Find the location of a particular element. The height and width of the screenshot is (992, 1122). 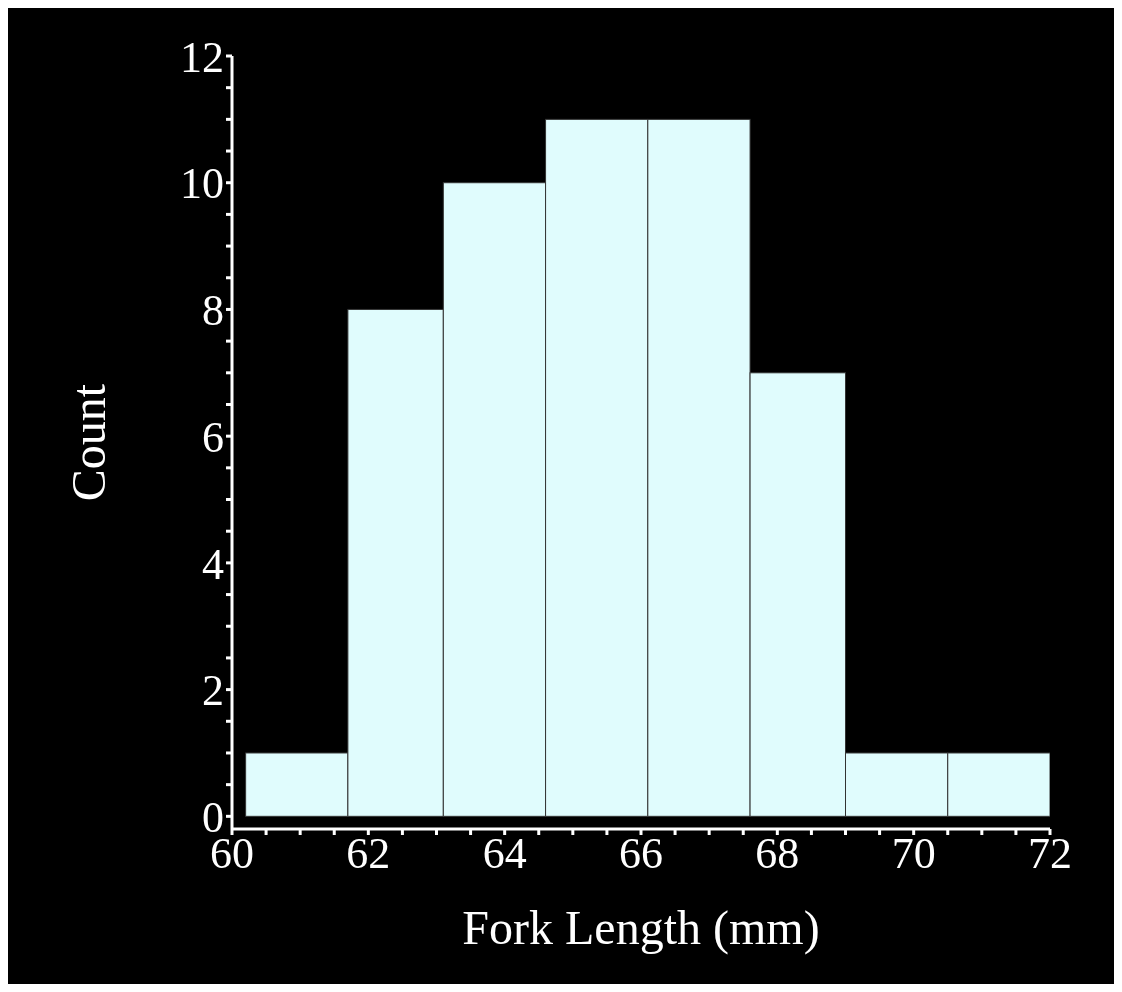

x-tick-label: 72 is located at coordinates (1050, 854).